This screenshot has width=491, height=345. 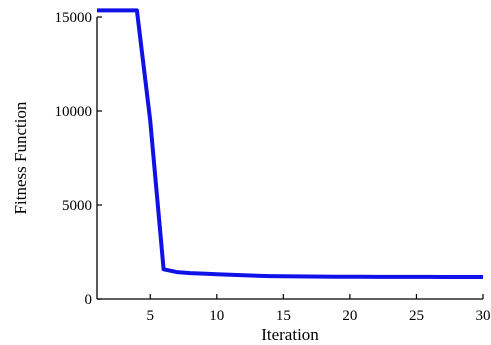 What do you see at coordinates (318, 309) in the screenshot?
I see `x-ticks: 5 10 15 20 25 30` at bounding box center [318, 309].